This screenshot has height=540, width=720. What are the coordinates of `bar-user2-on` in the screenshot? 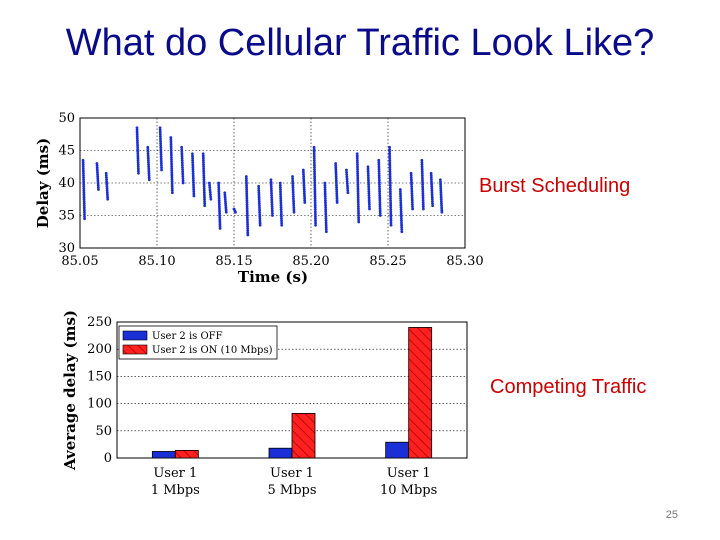 It's located at (303, 435).